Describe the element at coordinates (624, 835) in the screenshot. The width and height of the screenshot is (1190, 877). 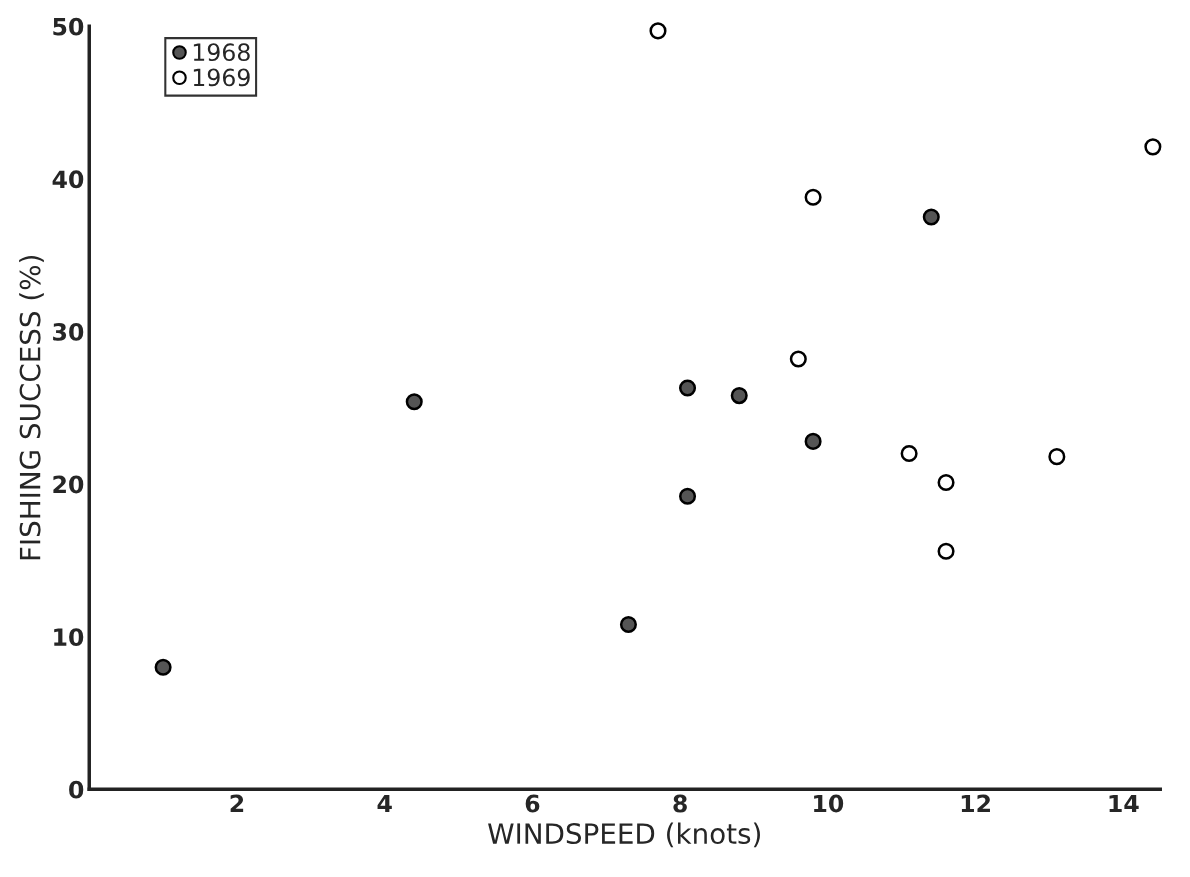
I see `x-axis-title: WINDSPEED (knots)` at that location.